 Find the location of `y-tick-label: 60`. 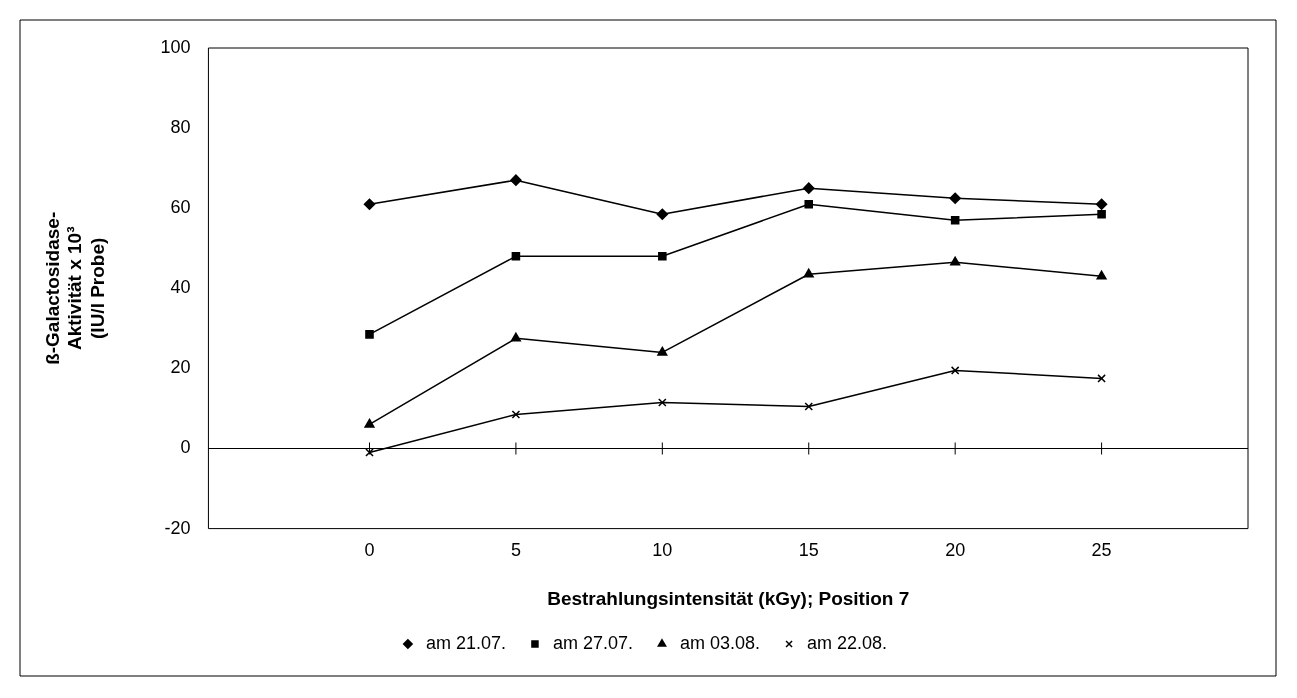

y-tick-label: 60 is located at coordinates (180, 207).